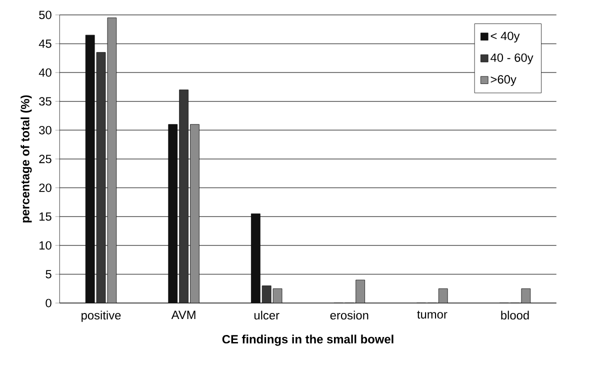 Image resolution: width=616 pixels, height=373 pixels. I want to click on y-tick-label: 0, so click(49, 303).